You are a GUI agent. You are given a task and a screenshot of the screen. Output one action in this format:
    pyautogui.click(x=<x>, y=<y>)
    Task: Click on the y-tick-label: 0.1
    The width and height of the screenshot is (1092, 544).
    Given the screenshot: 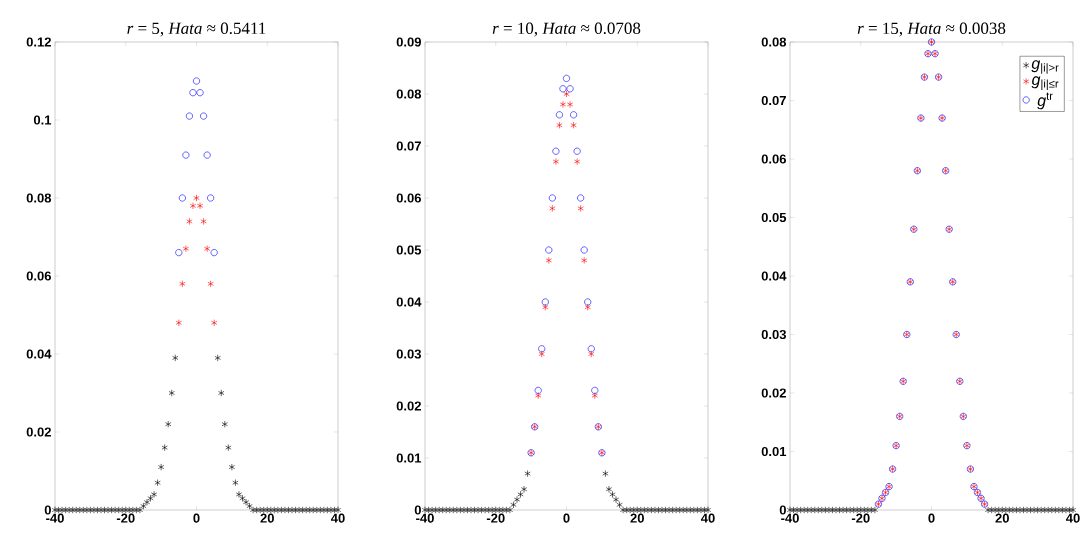 What is the action you would take?
    pyautogui.click(x=42, y=120)
    